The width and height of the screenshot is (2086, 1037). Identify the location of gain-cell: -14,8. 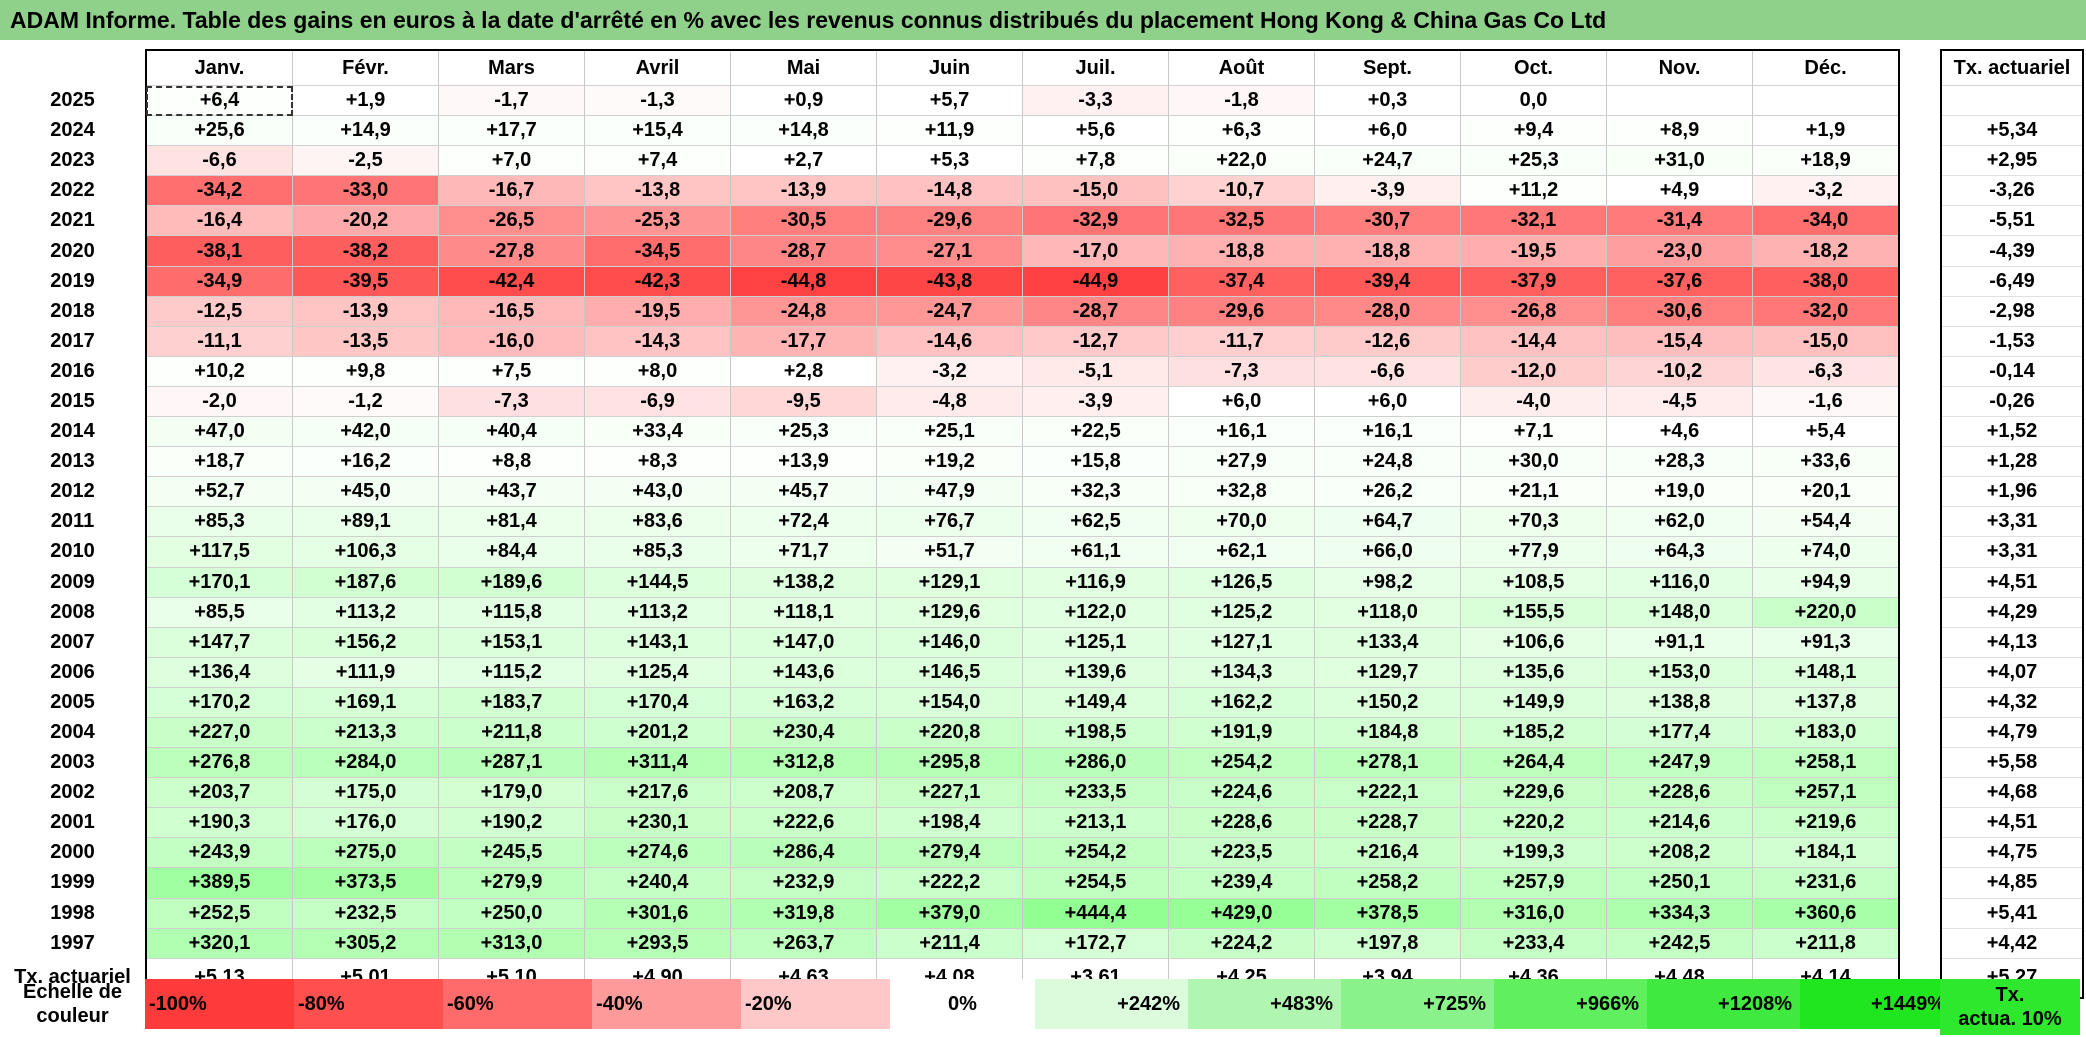
(949, 191).